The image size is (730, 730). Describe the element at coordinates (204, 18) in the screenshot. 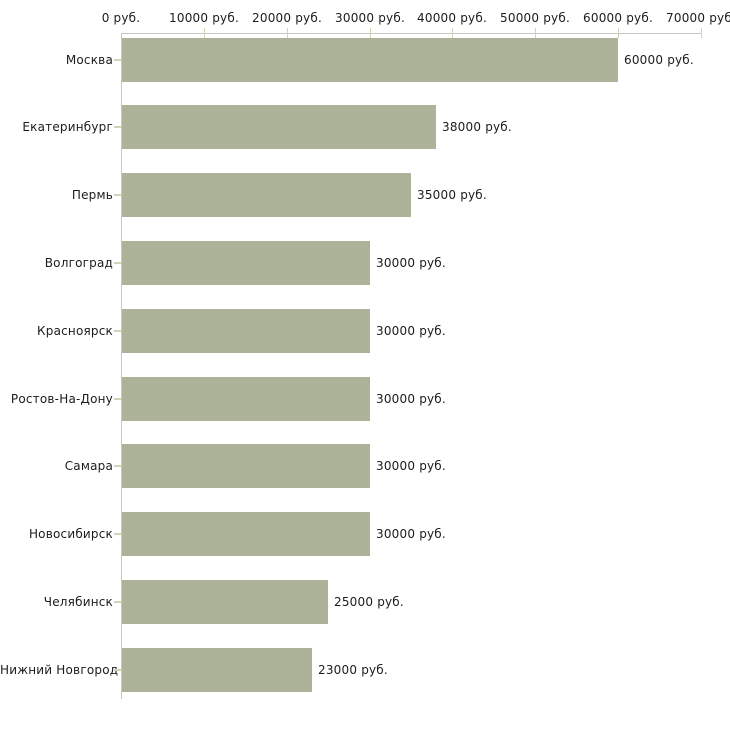

I see `x-axis-tick-label: 10000 руб.` at that location.